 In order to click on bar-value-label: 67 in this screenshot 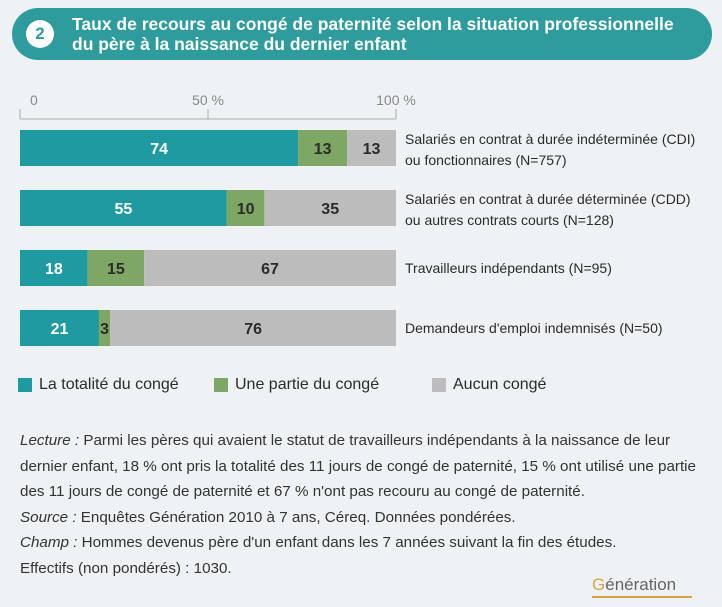, I will do `click(270, 269)`.